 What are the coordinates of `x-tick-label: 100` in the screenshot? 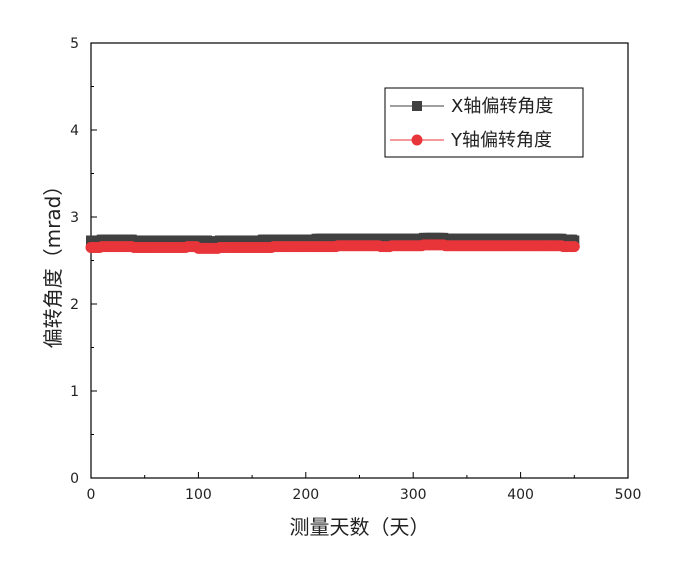 It's located at (198, 495).